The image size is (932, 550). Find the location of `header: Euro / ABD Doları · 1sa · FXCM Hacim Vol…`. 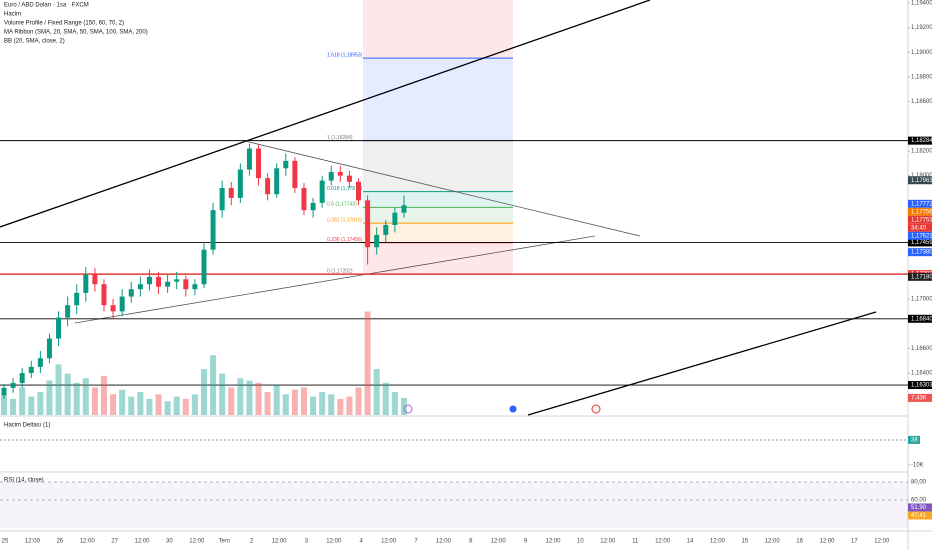

header: Euro / ABD Doları · 1sa · FXCM Hacim Vol… is located at coordinates (76, 24).